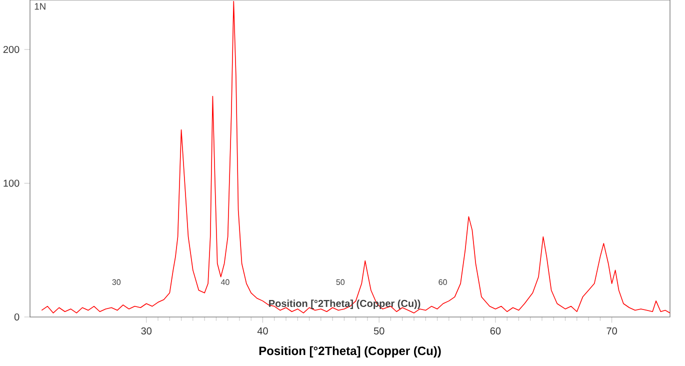 This screenshot has height=366, width=685. Describe the element at coordinates (146, 330) in the screenshot. I see `x-tick-label: 30` at that location.